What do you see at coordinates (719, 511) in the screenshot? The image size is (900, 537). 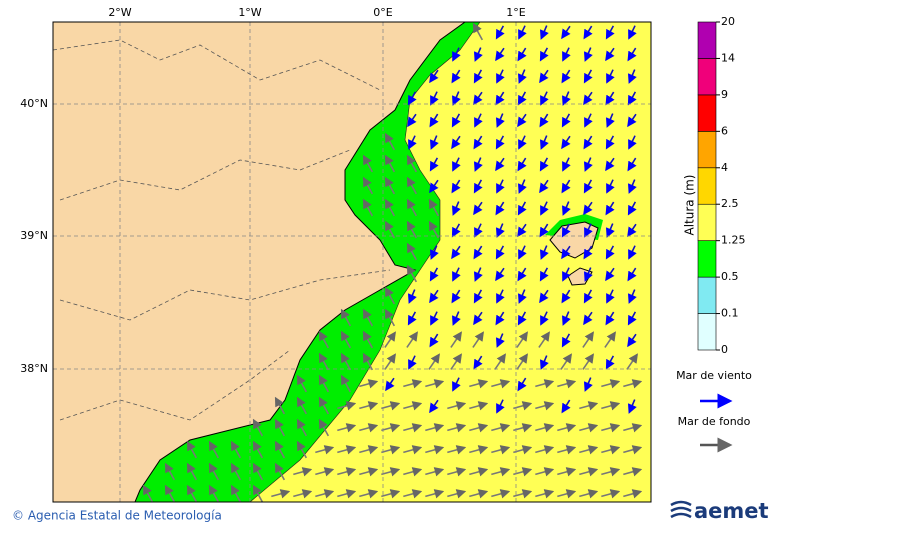 I see `logo: aemet` at bounding box center [719, 511].